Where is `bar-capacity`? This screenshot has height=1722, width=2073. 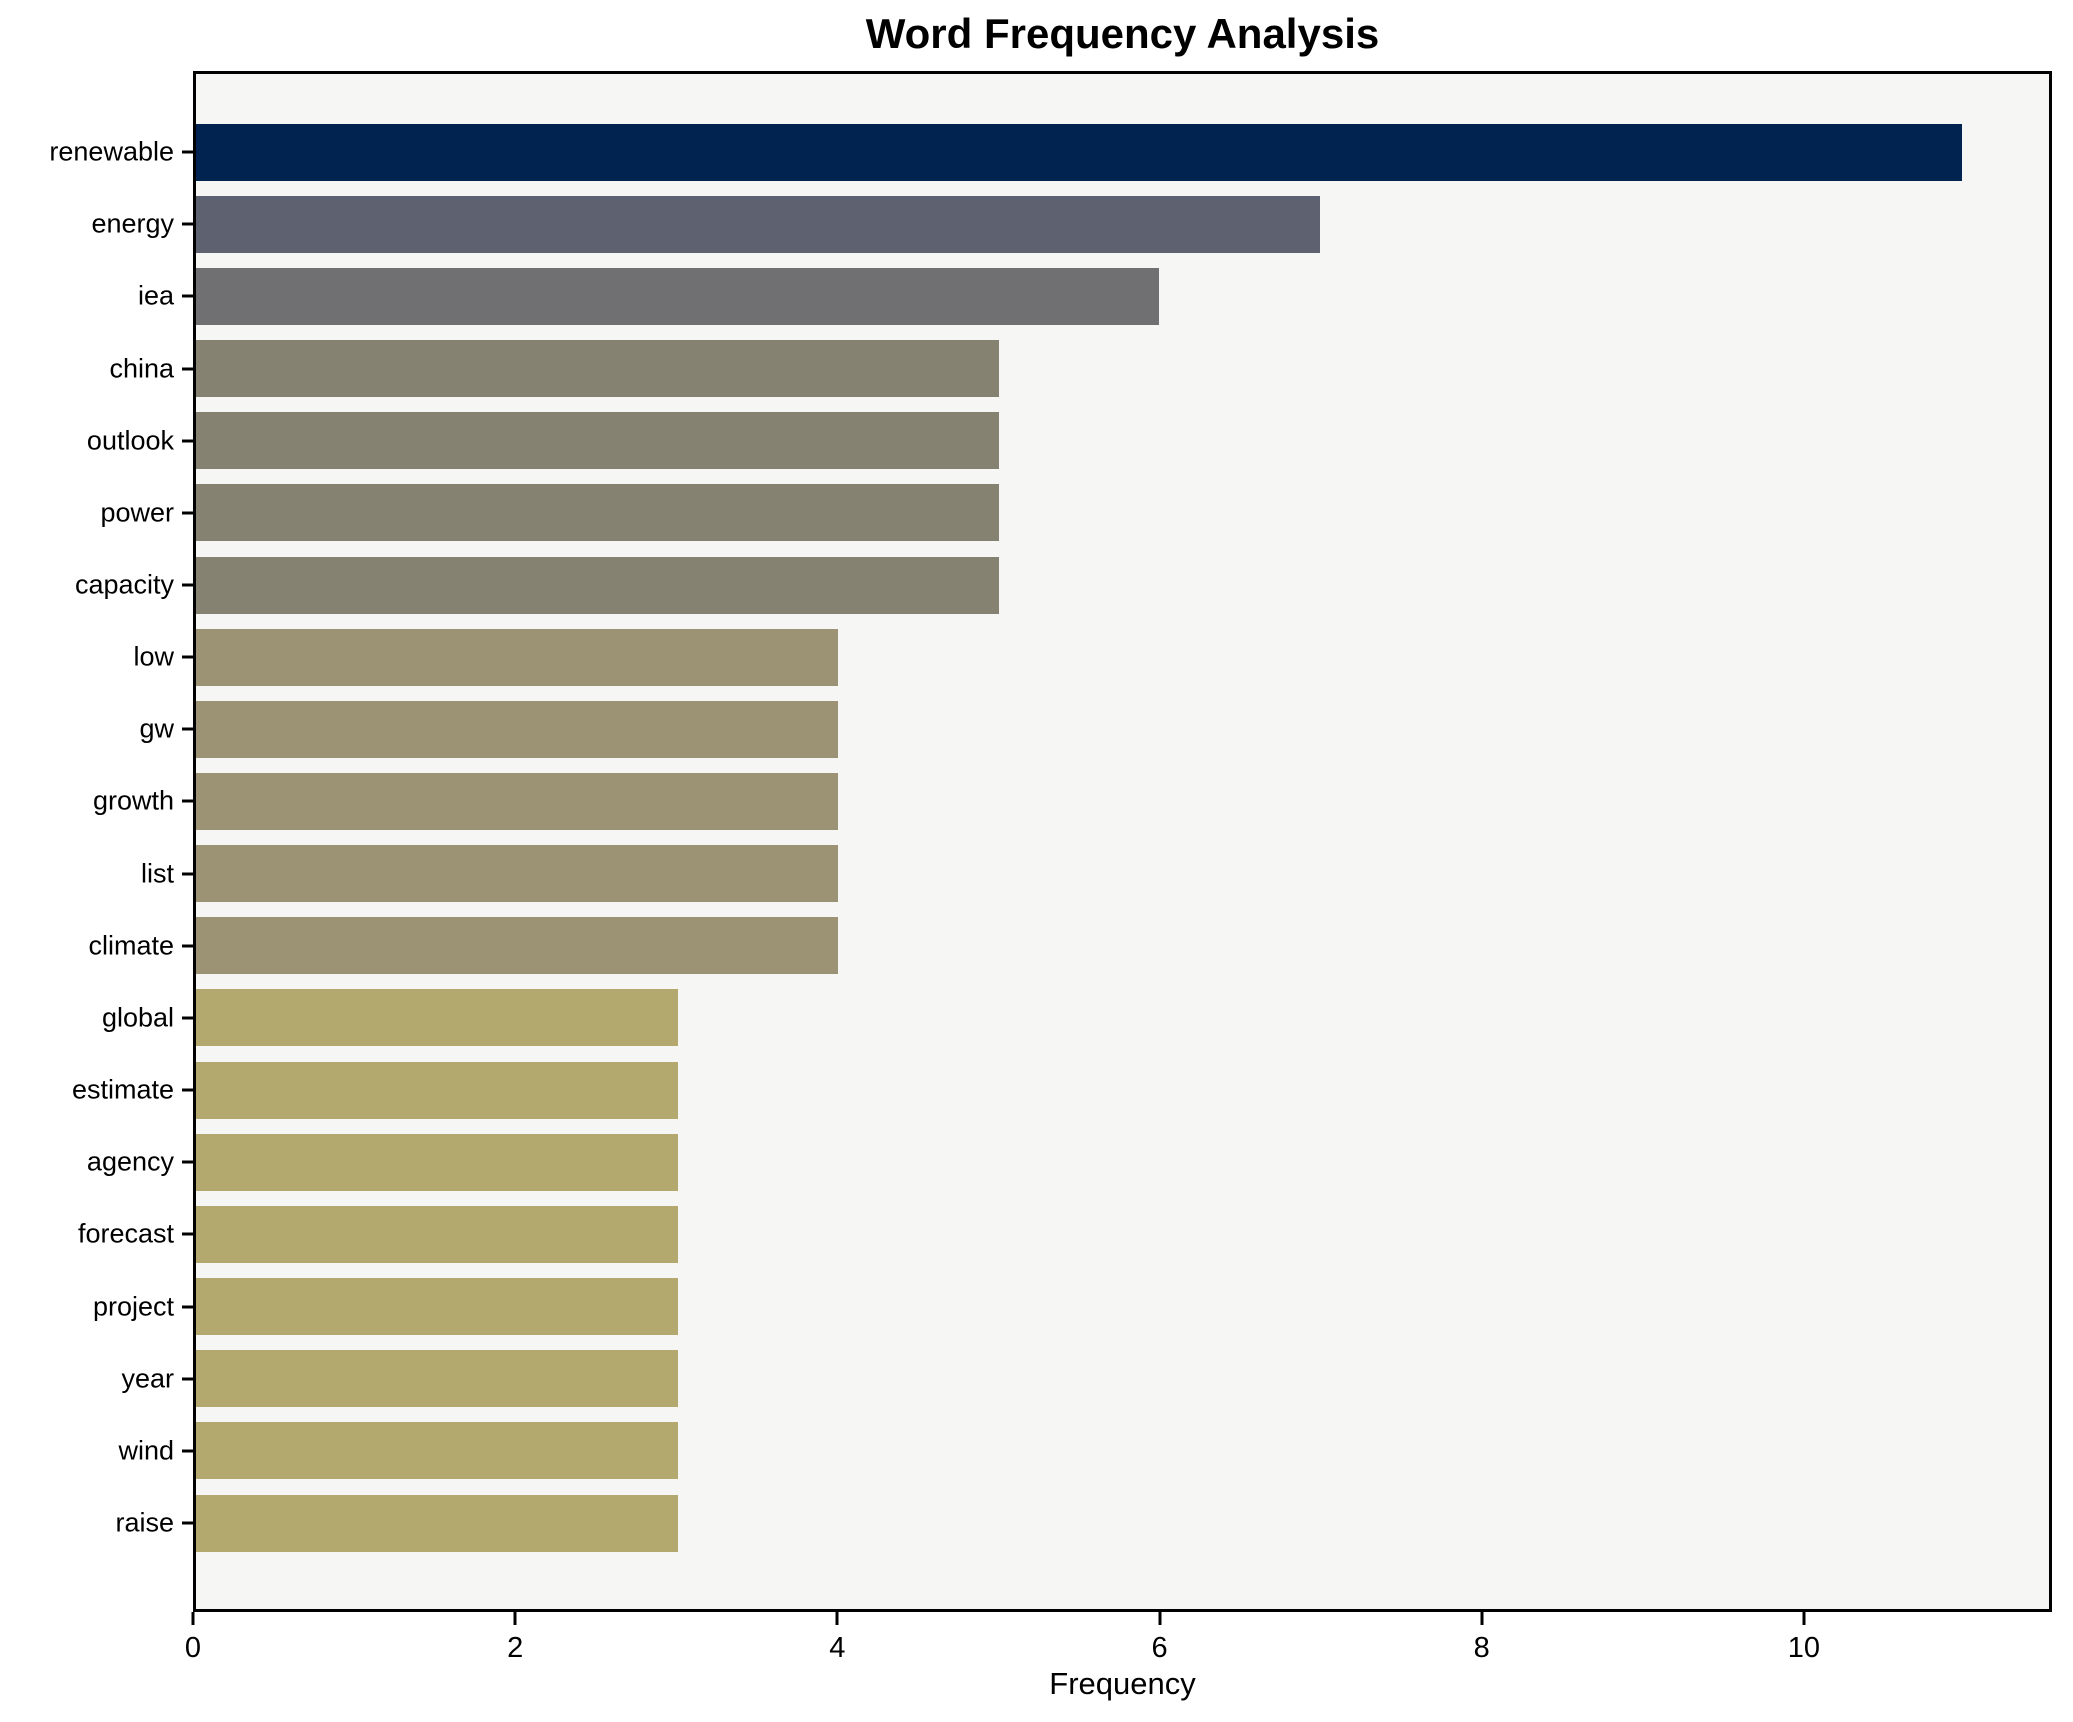
bar-capacity is located at coordinates (597, 585).